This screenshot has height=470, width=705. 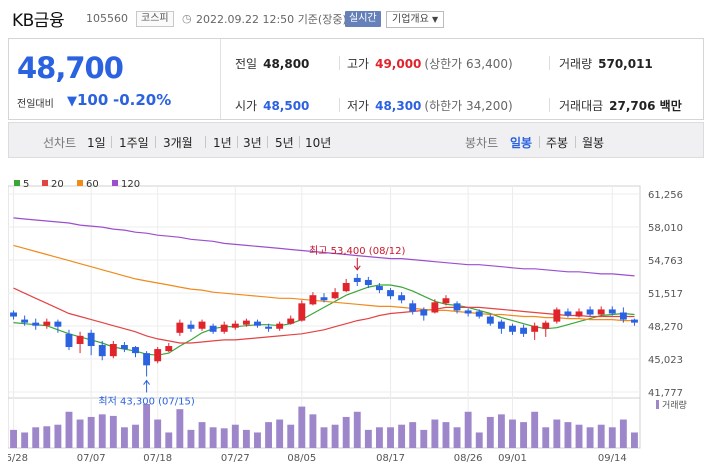 What do you see at coordinates (521, 143) in the screenshot?
I see `tab-daily-candle: 일봉` at bounding box center [521, 143].